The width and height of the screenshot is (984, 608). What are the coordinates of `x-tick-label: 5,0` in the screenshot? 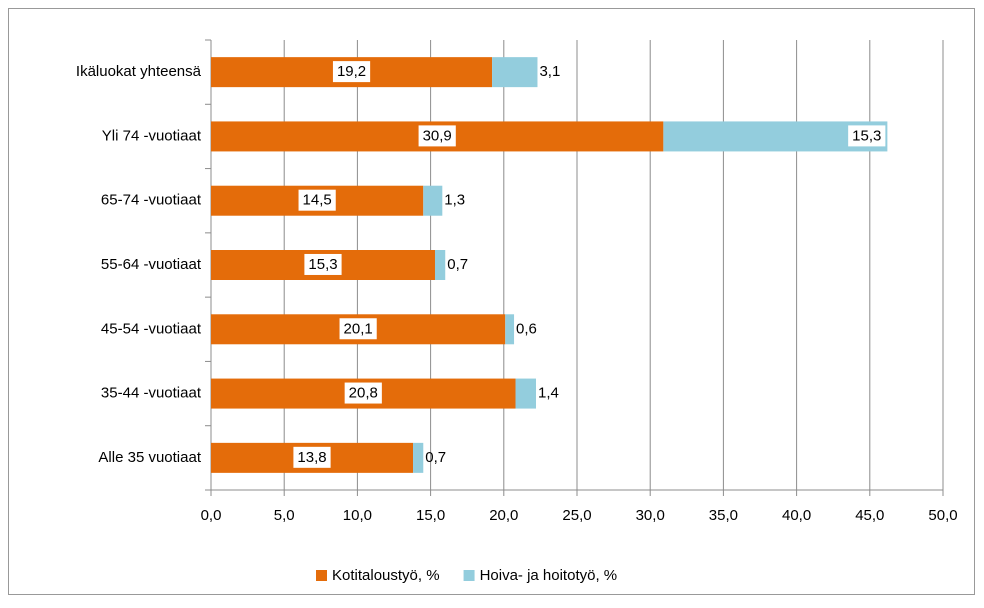 It's located at (284, 515).